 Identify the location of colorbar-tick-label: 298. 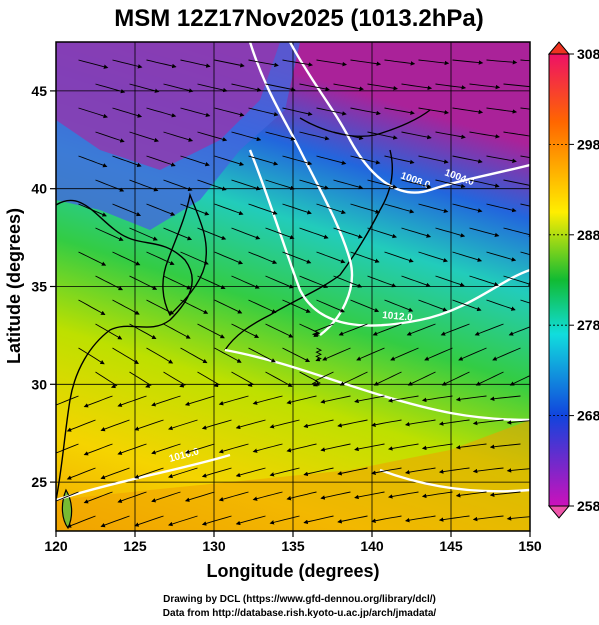
(588, 144).